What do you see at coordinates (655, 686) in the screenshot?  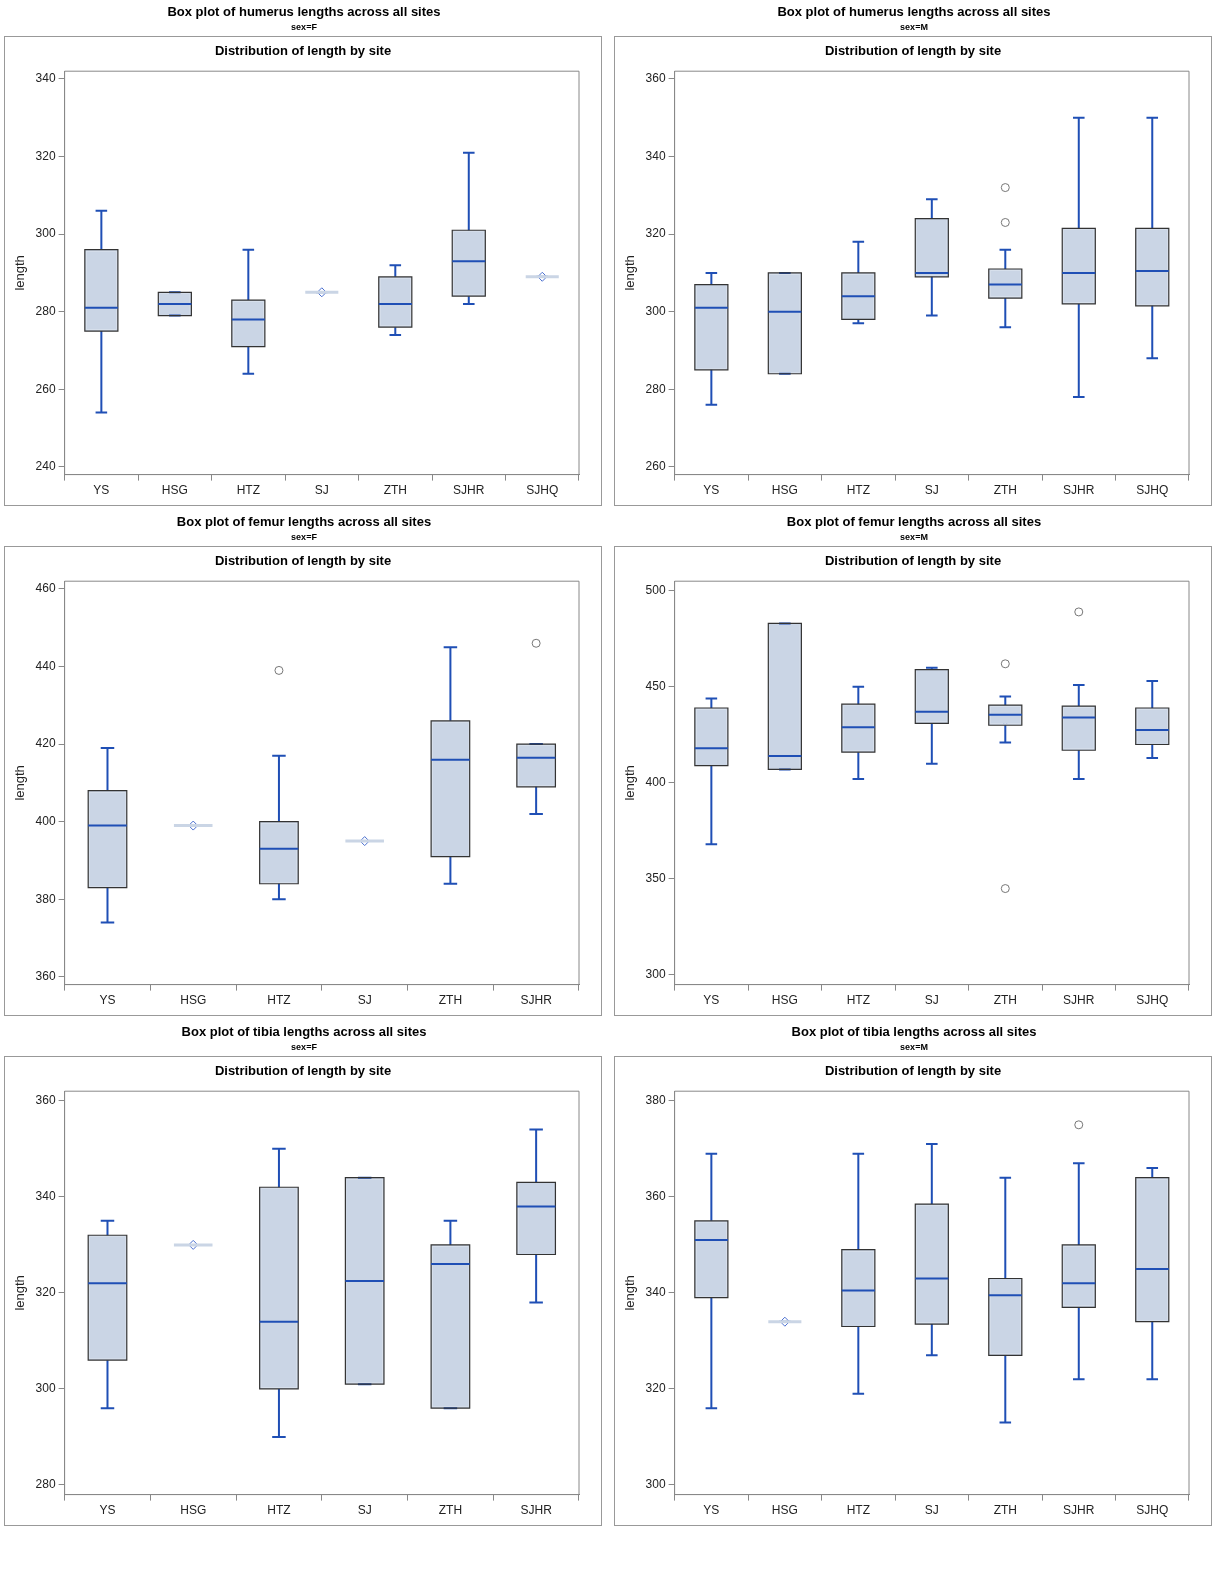 I see `y-tick-label: 450` at bounding box center [655, 686].